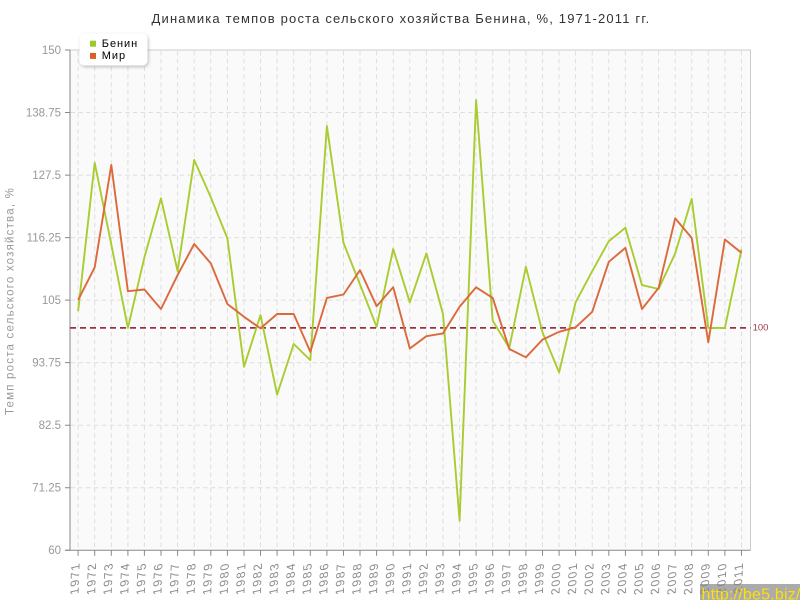 The image size is (800, 600). Describe the element at coordinates (191, 578) in the screenshot. I see `svg-text: 1978` at that location.